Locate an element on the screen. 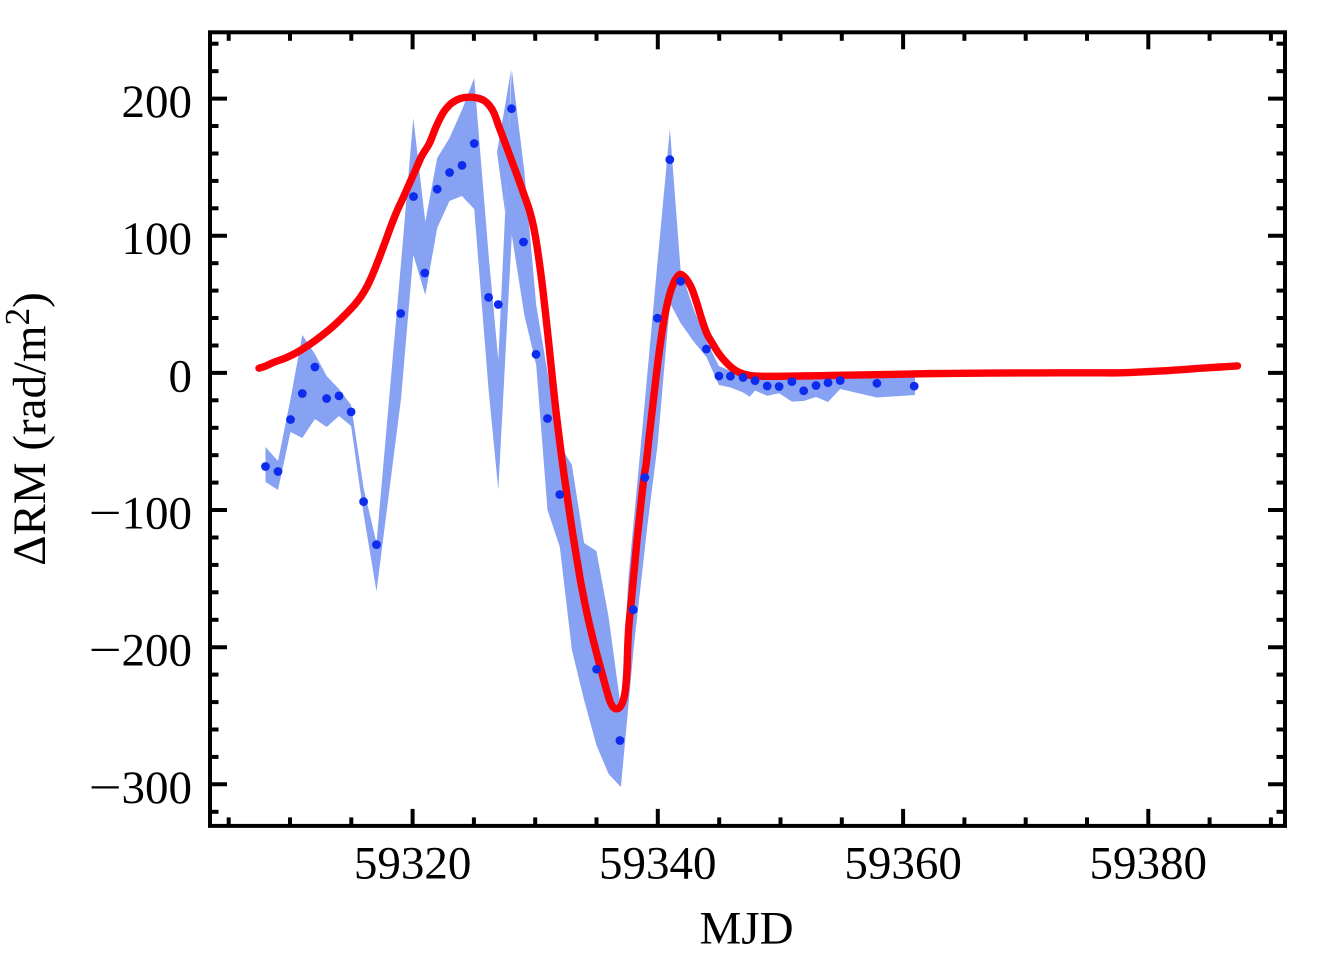  svg-text: 0 is located at coordinates (181, 376).